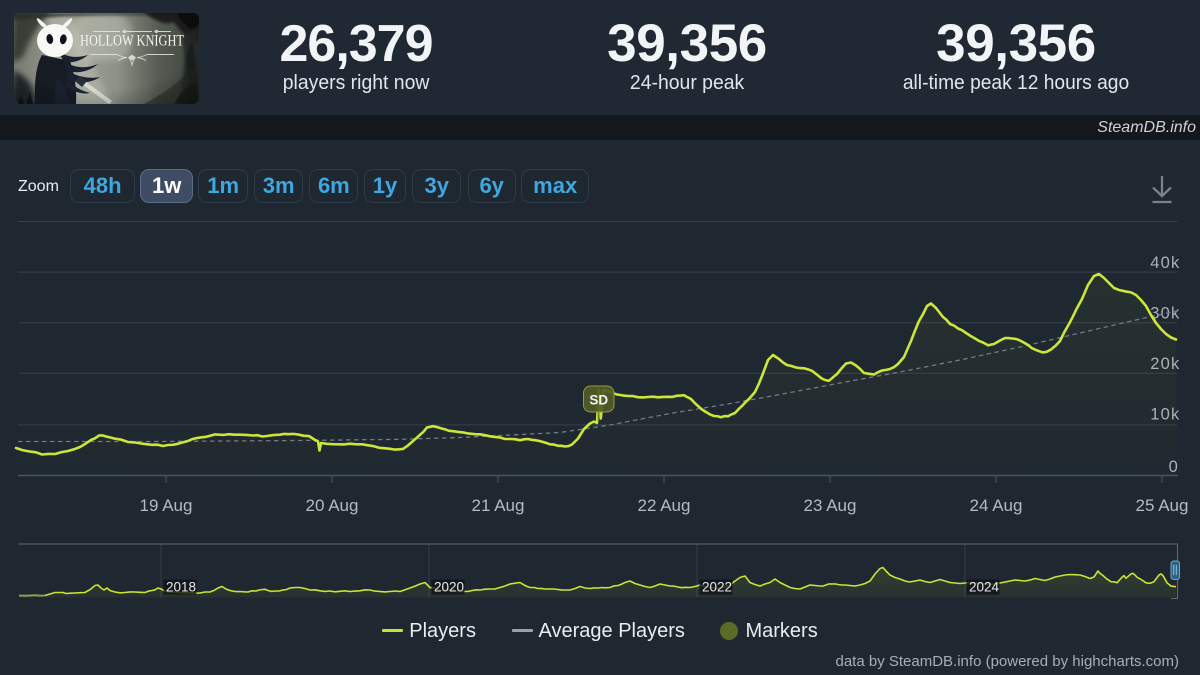  Describe the element at coordinates (498, 505) in the screenshot. I see `svg-text: 21 Aug` at that location.